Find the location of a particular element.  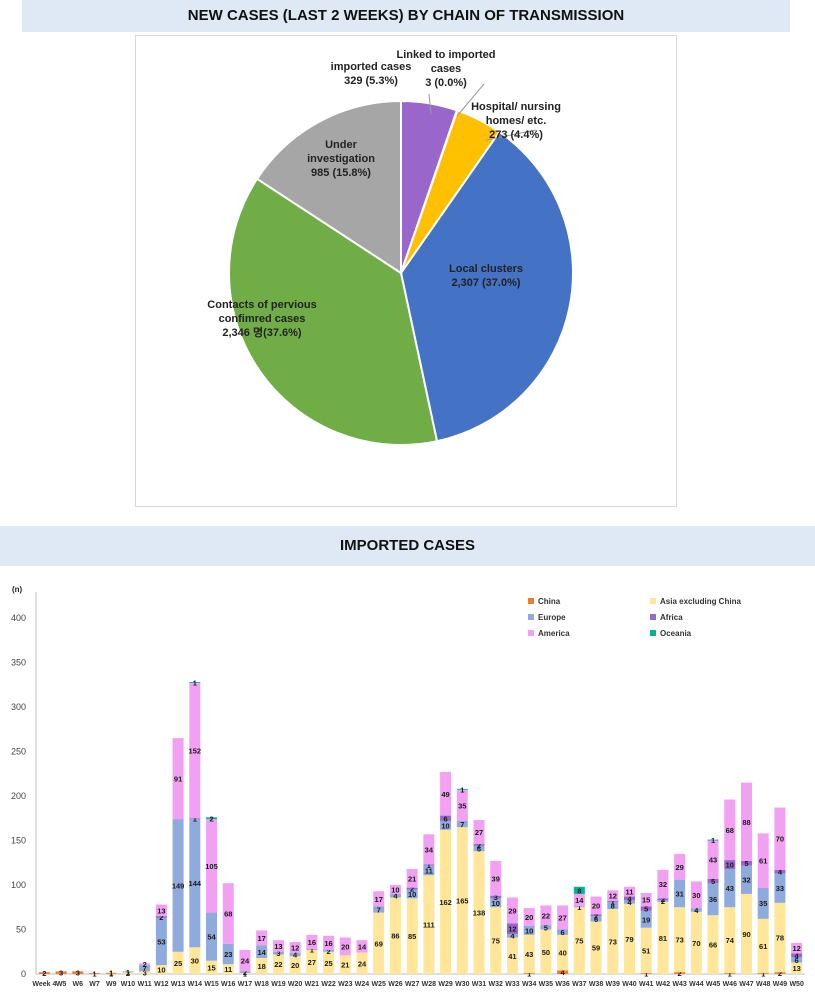

x-tick-label: W17 is located at coordinates (245, 984).